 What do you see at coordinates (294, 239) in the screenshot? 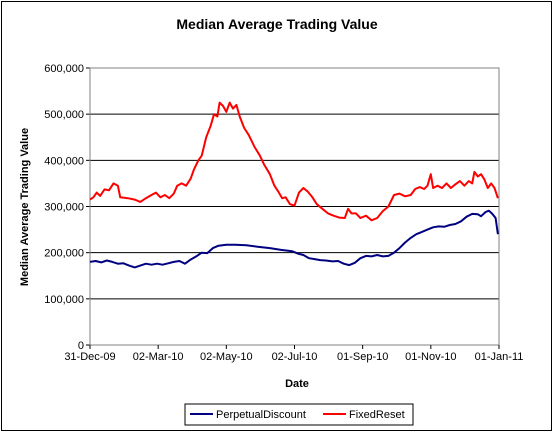
I see `series-line-perpetualdiscount` at bounding box center [294, 239].